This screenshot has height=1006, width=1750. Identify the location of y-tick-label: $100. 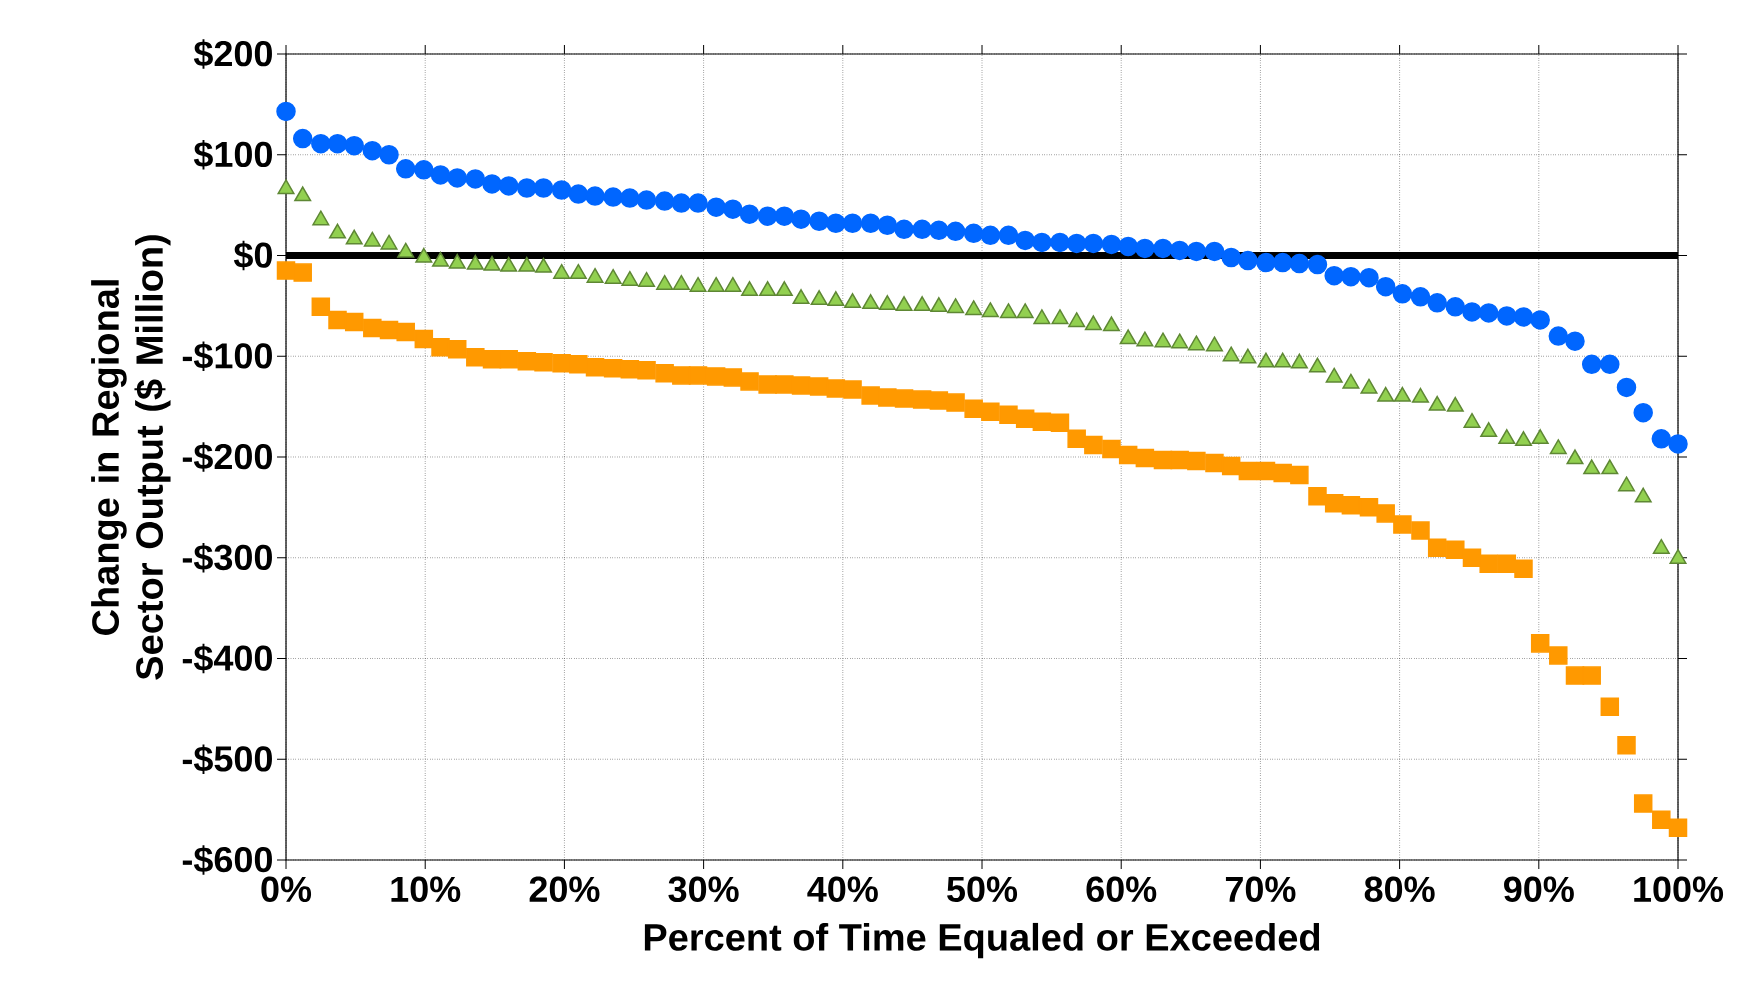
(232, 155).